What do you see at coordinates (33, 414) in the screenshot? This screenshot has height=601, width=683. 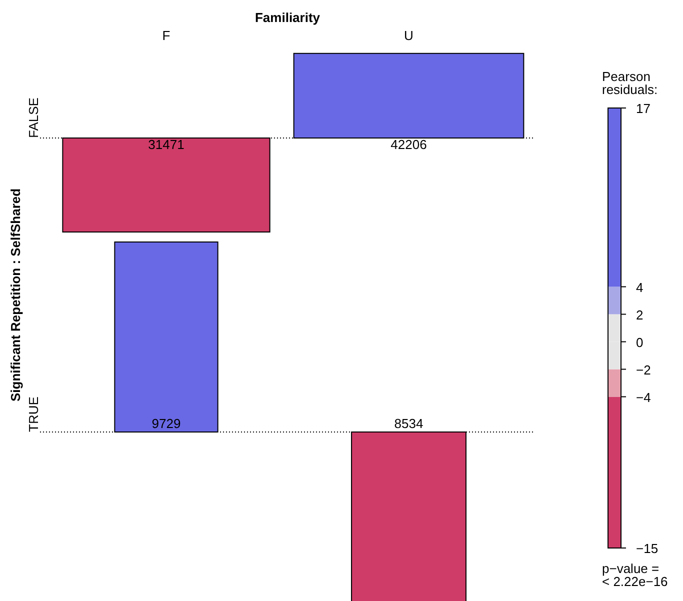 I see `y-axis-title: TRUE` at bounding box center [33, 414].